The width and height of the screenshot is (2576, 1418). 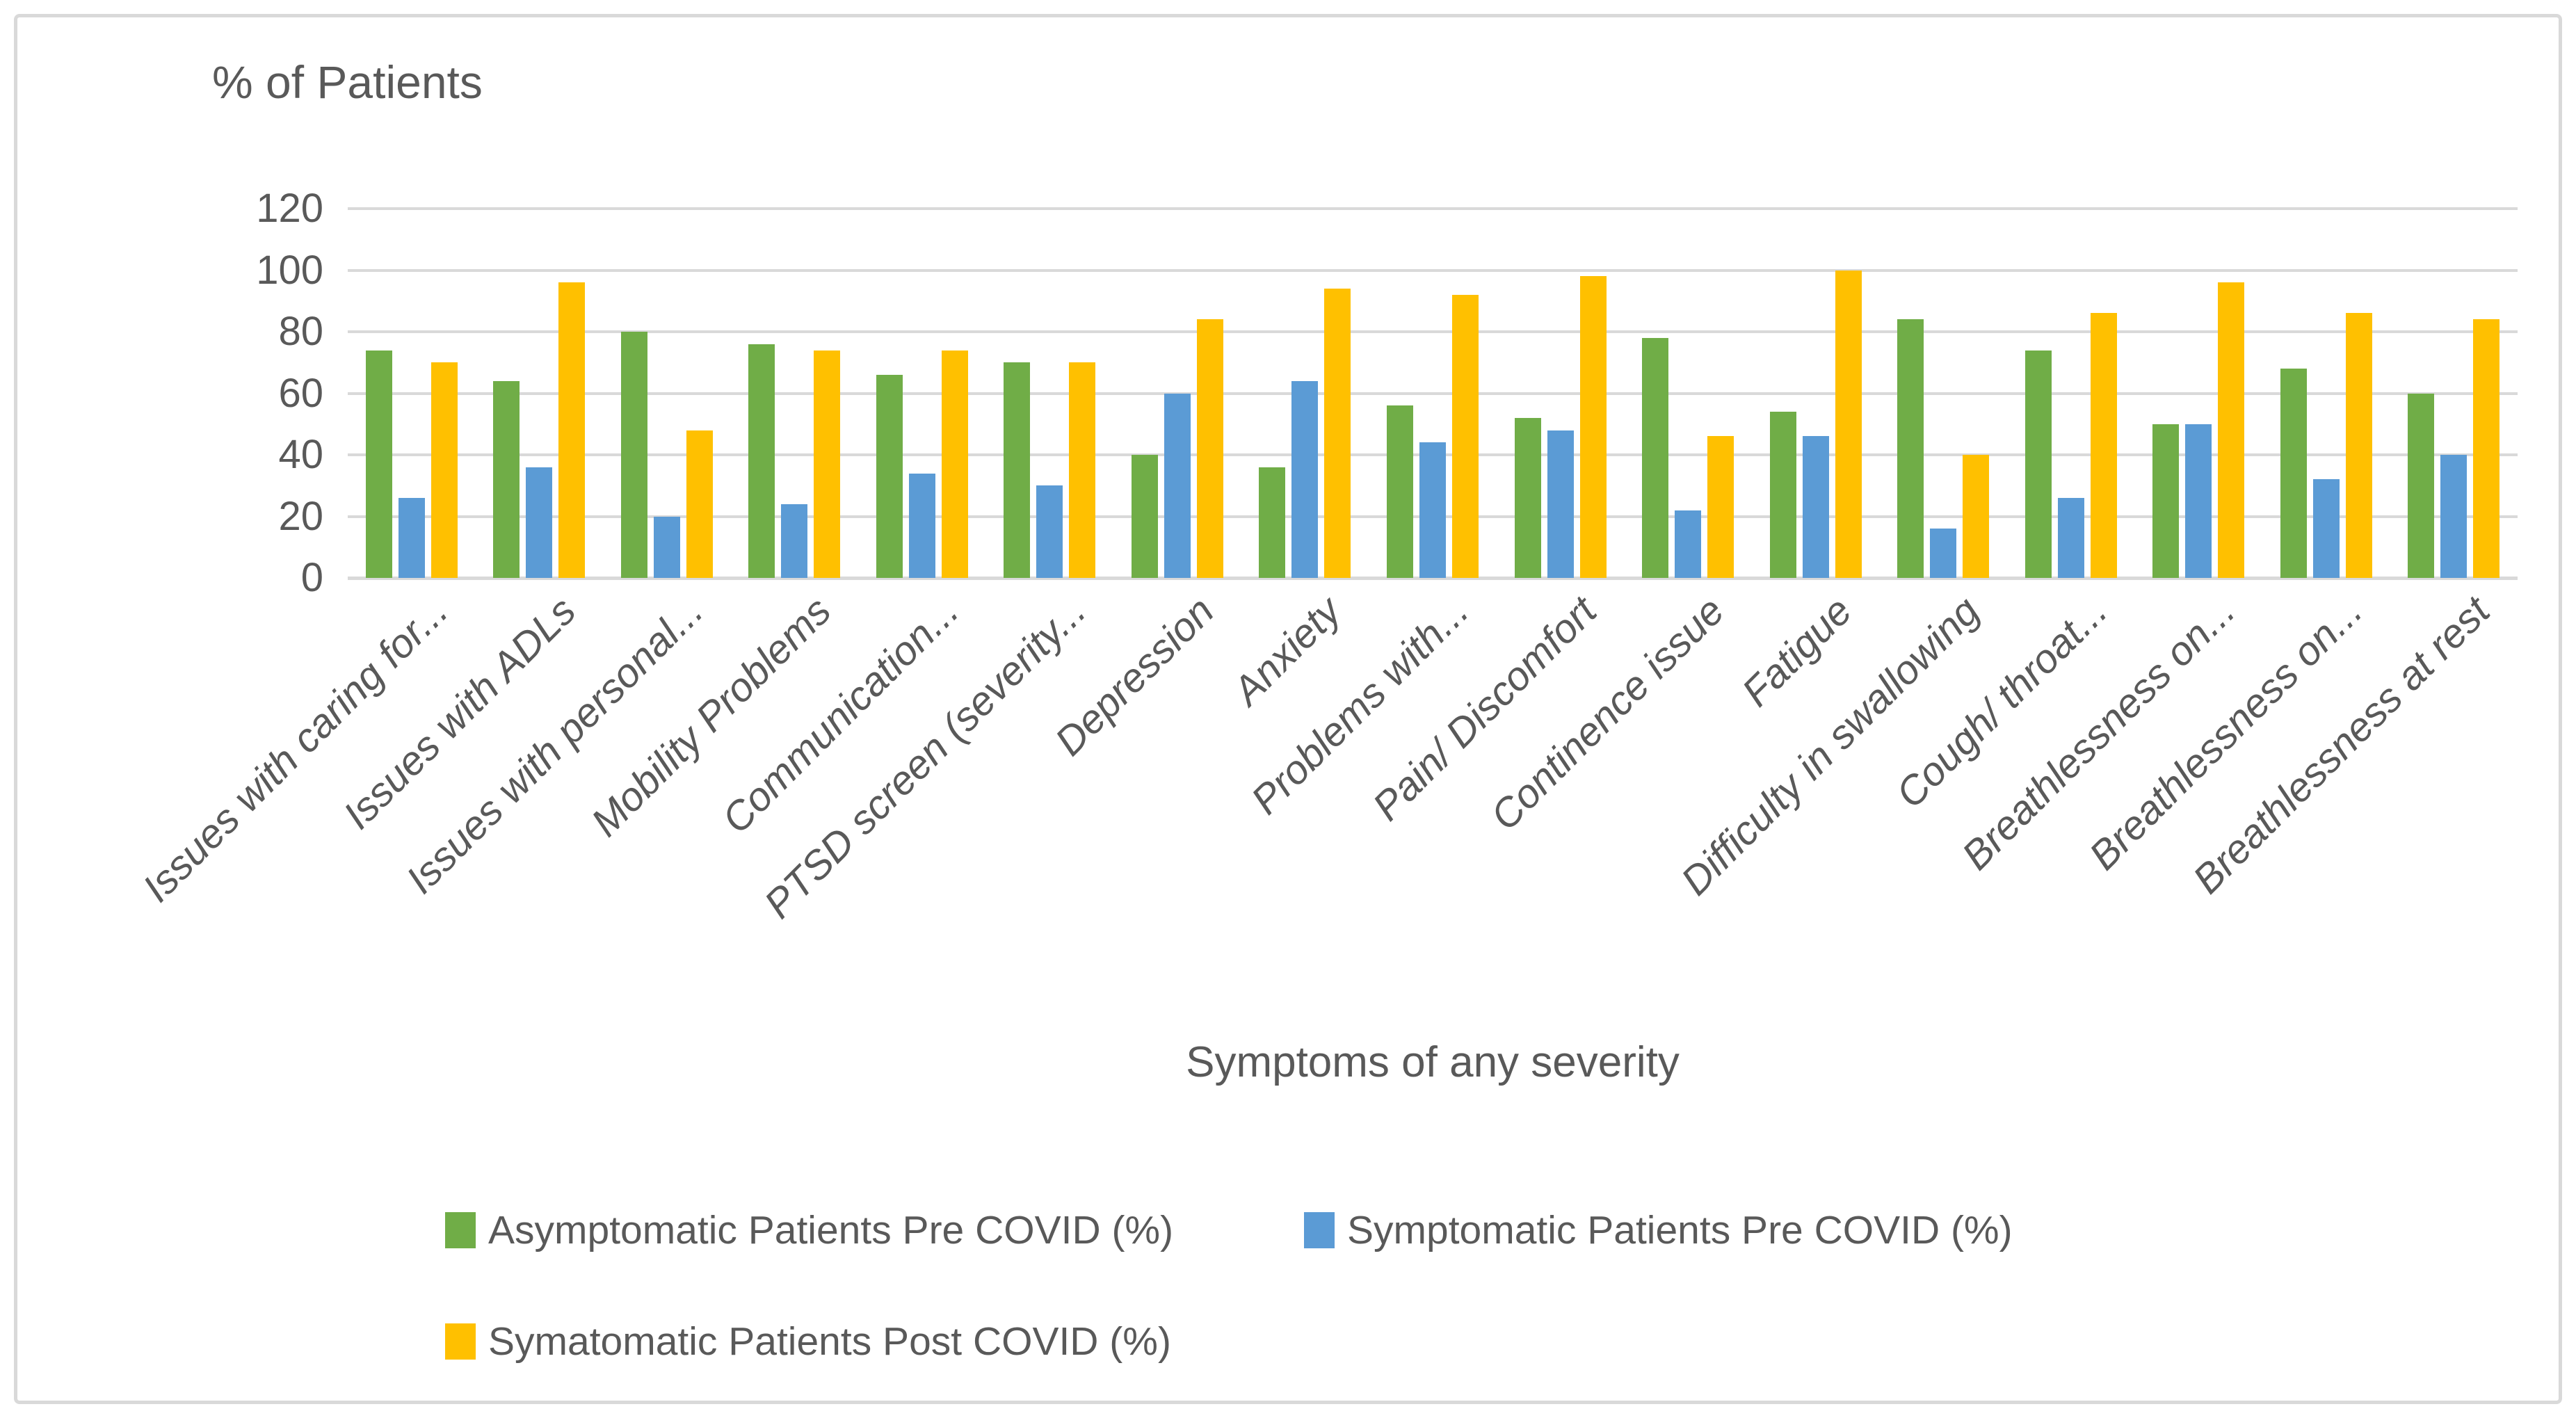 What do you see at coordinates (700, 504) in the screenshot?
I see `bar-symatomatic-patients-post-covid-issues-with-personal` at bounding box center [700, 504].